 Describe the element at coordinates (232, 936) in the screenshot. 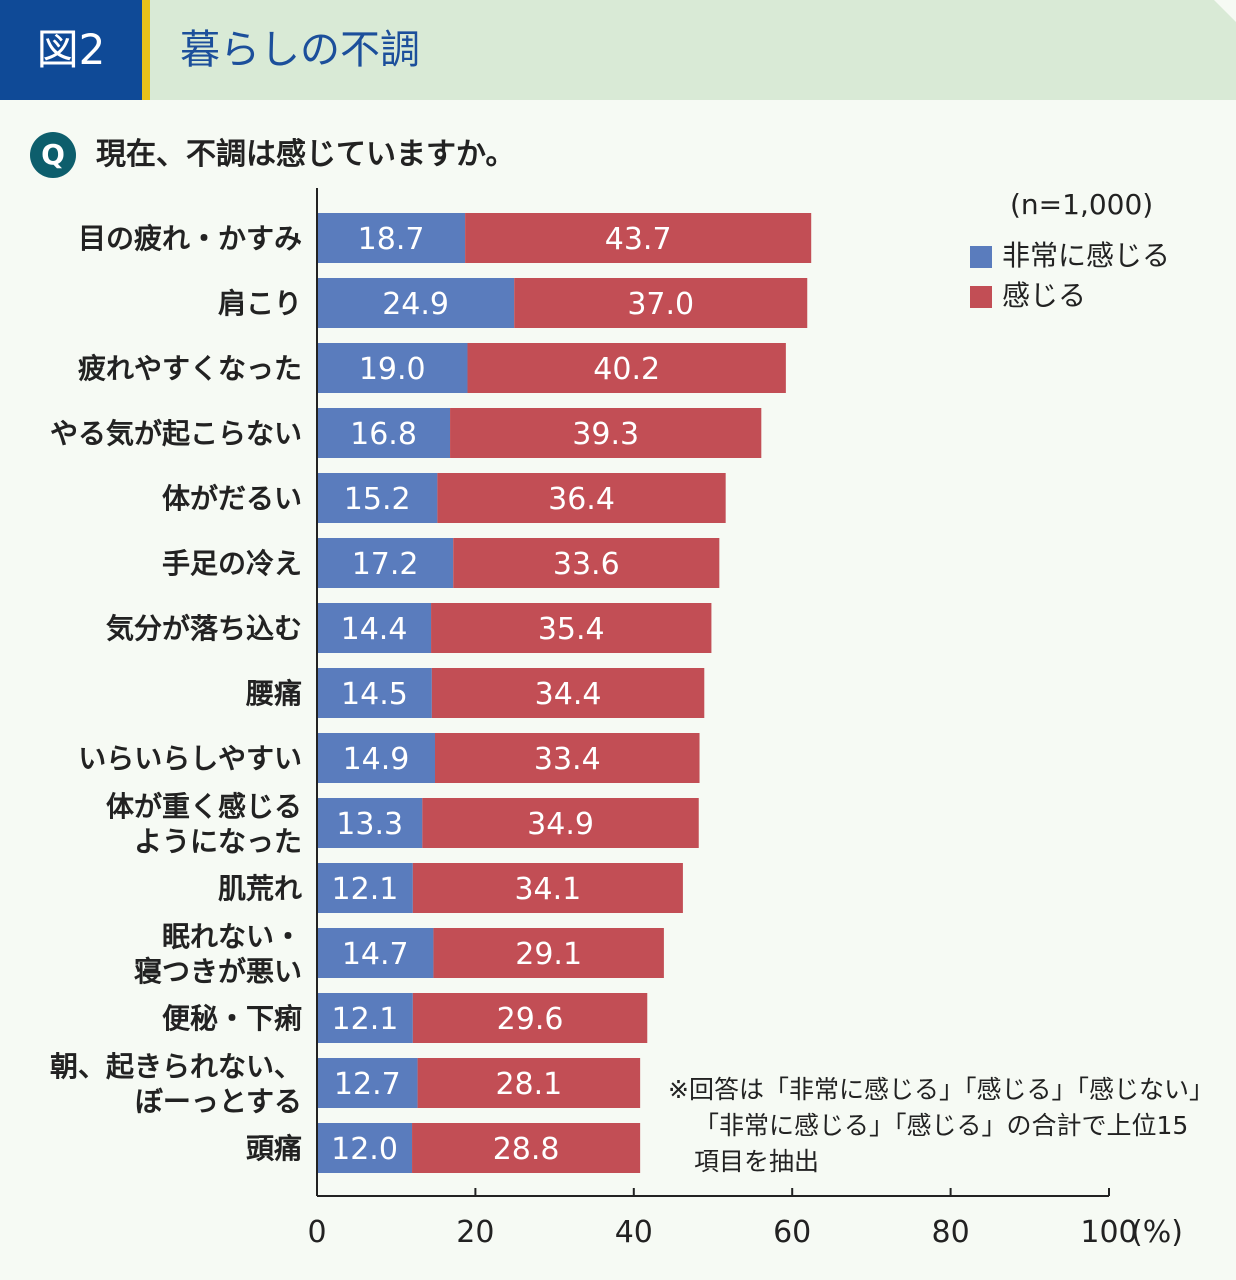

I see `category-label-11-0: 眠れない・` at that location.